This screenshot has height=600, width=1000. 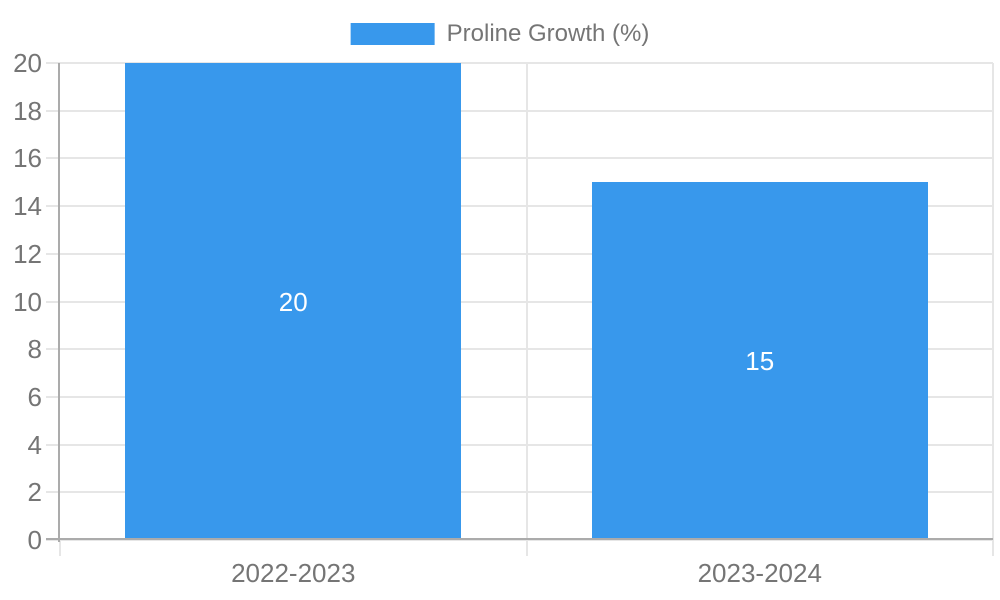 I want to click on y-tick-label: 12, so click(x=27, y=253).